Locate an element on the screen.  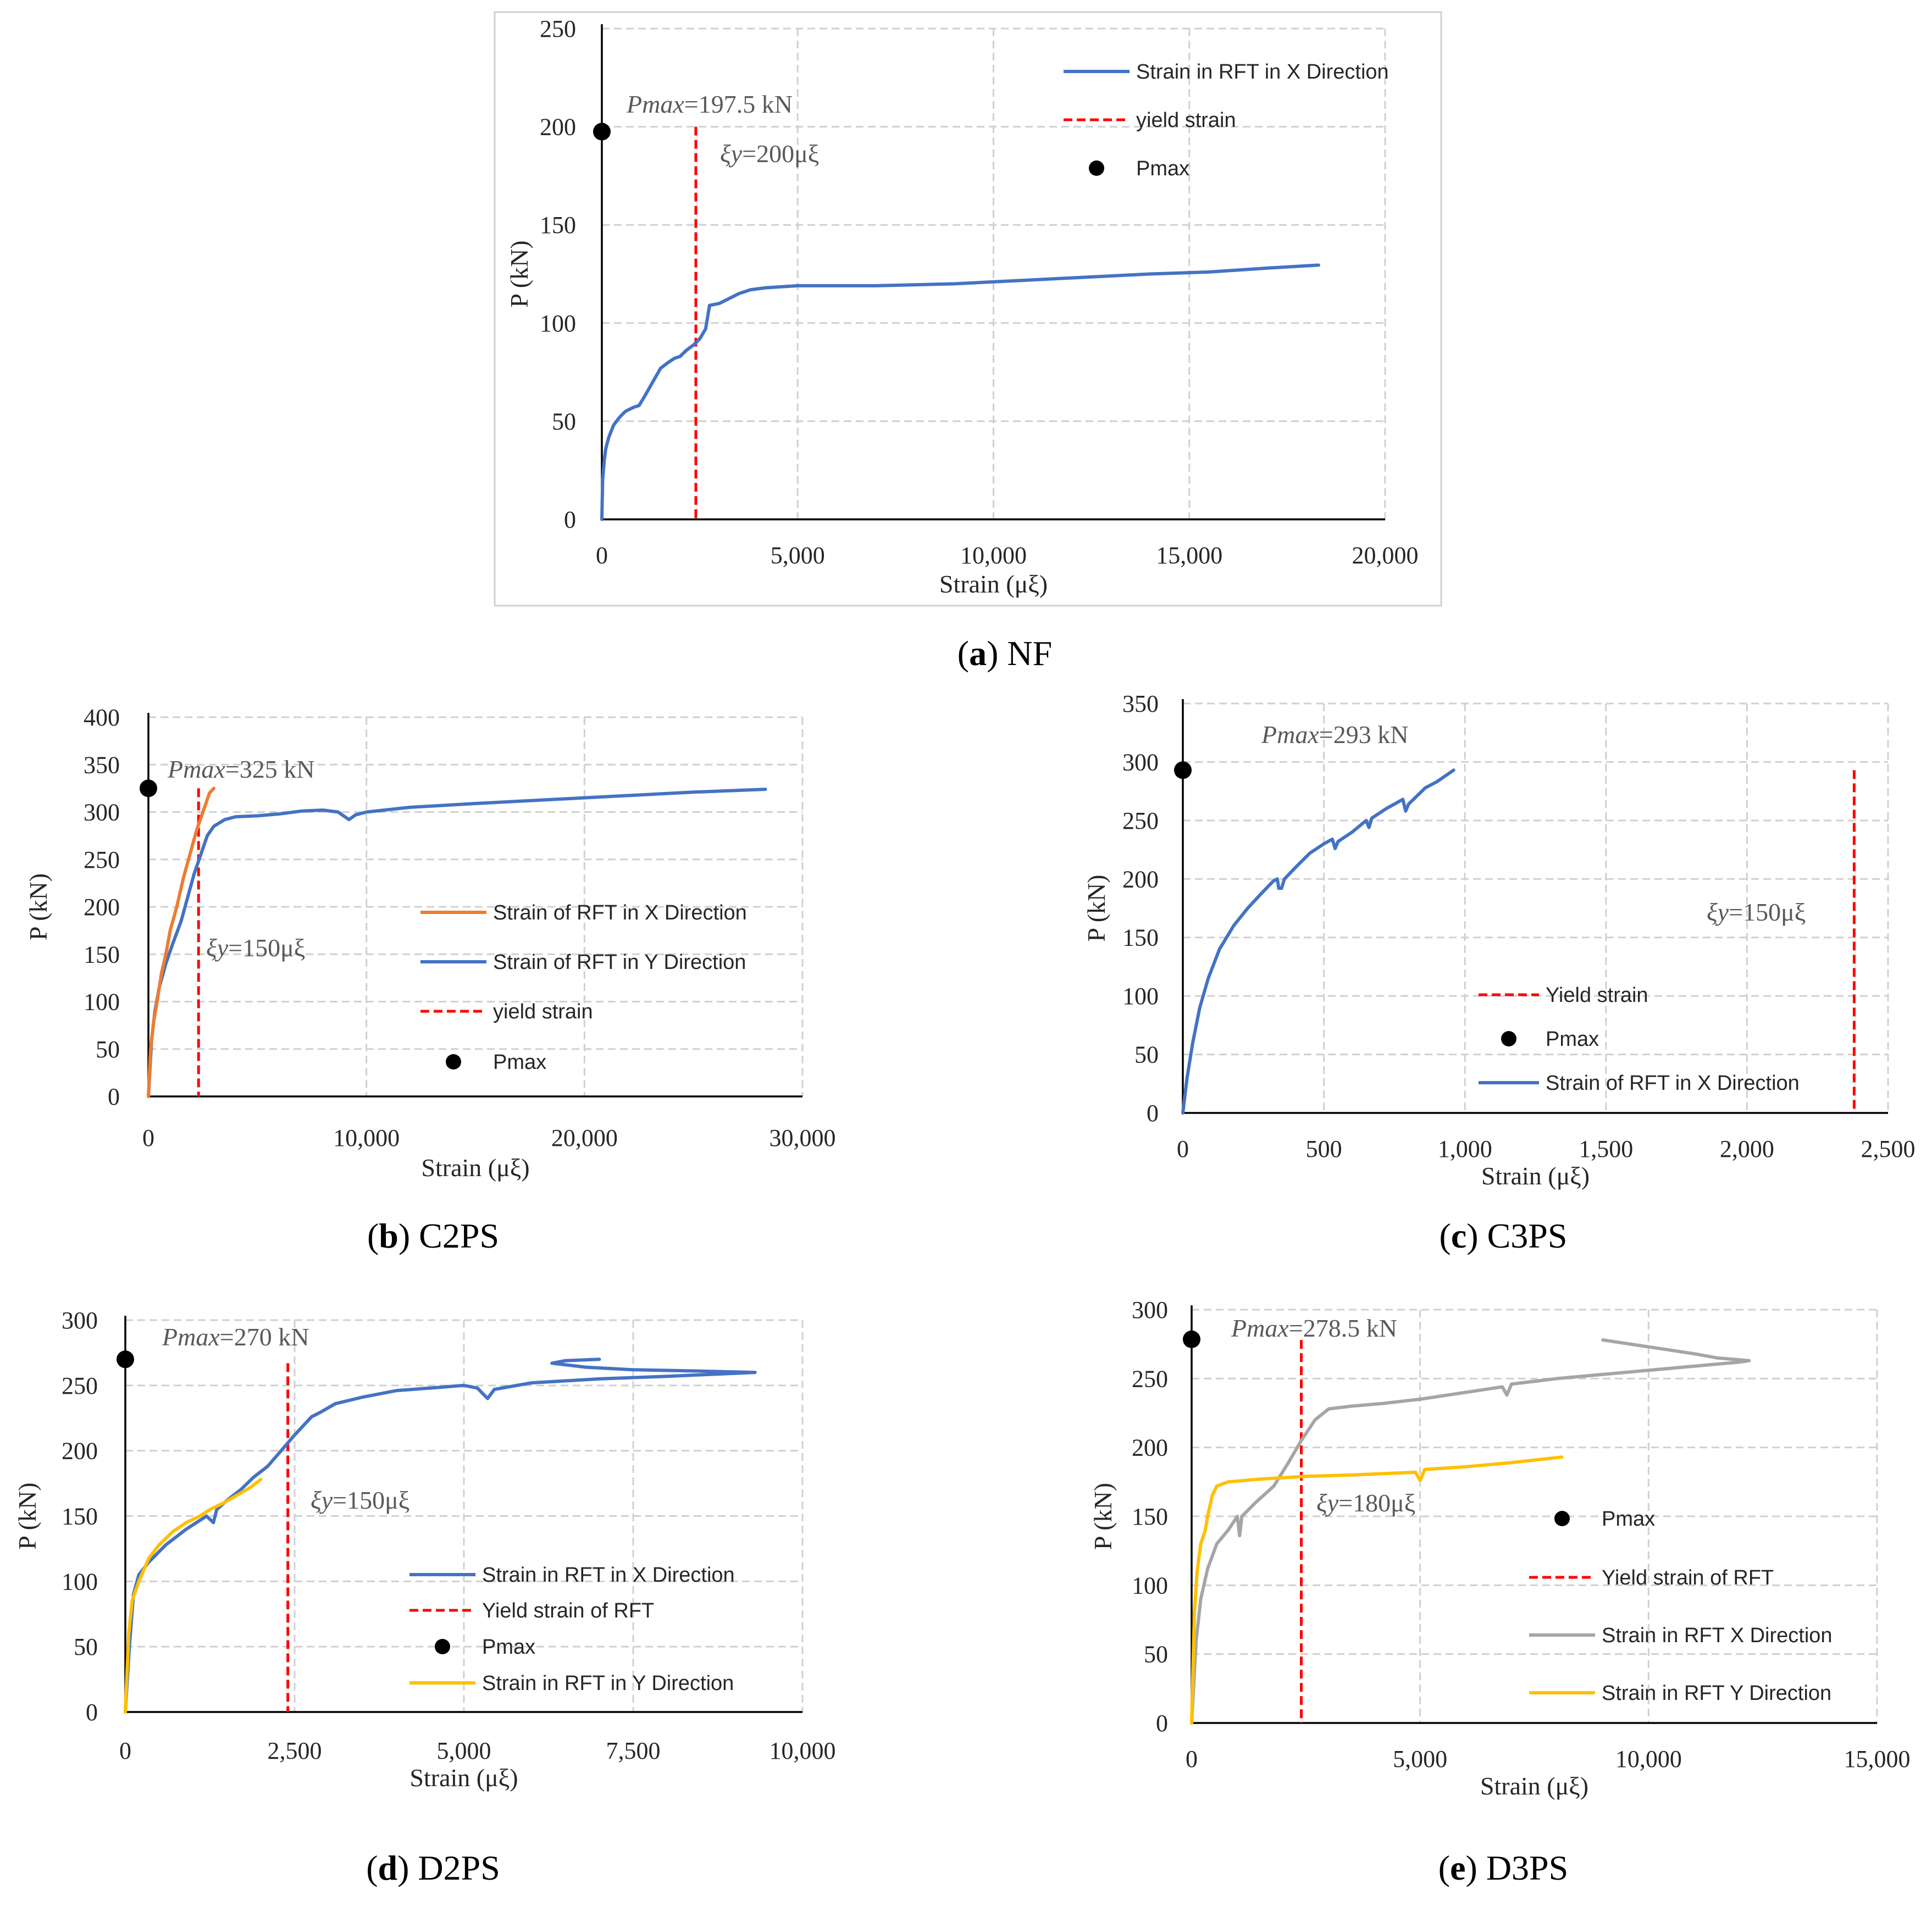
x-tick-label: 30,000 is located at coordinates (803, 1137).